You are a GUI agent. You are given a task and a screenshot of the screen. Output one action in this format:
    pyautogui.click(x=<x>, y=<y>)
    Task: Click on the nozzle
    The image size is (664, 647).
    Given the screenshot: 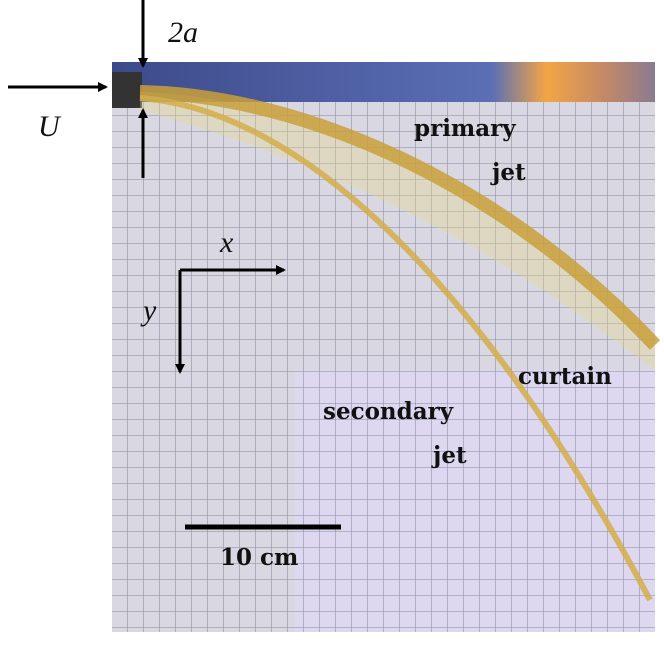 What is the action you would take?
    pyautogui.click(x=127, y=90)
    